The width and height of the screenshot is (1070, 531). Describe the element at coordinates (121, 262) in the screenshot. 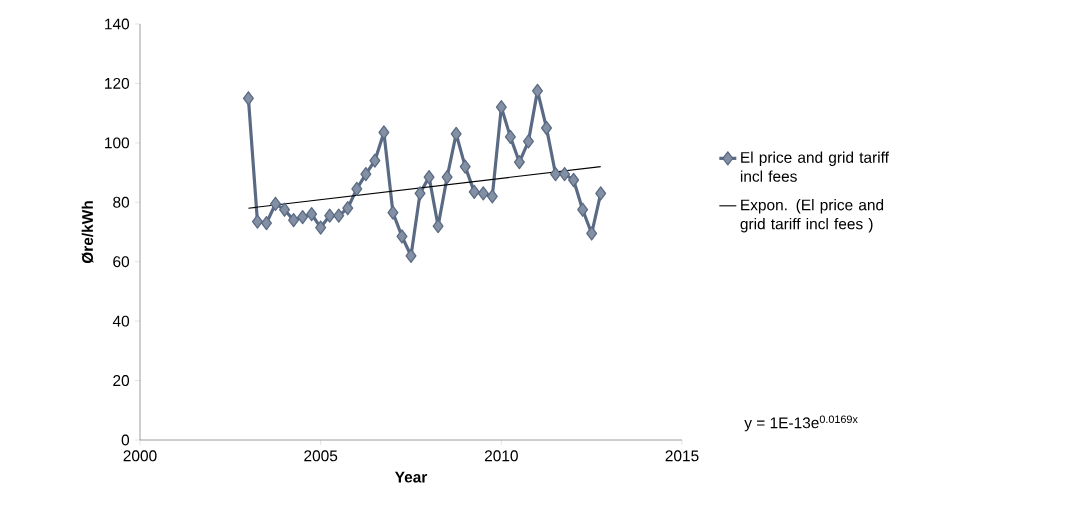

I see `y-tick-label: 60` at that location.